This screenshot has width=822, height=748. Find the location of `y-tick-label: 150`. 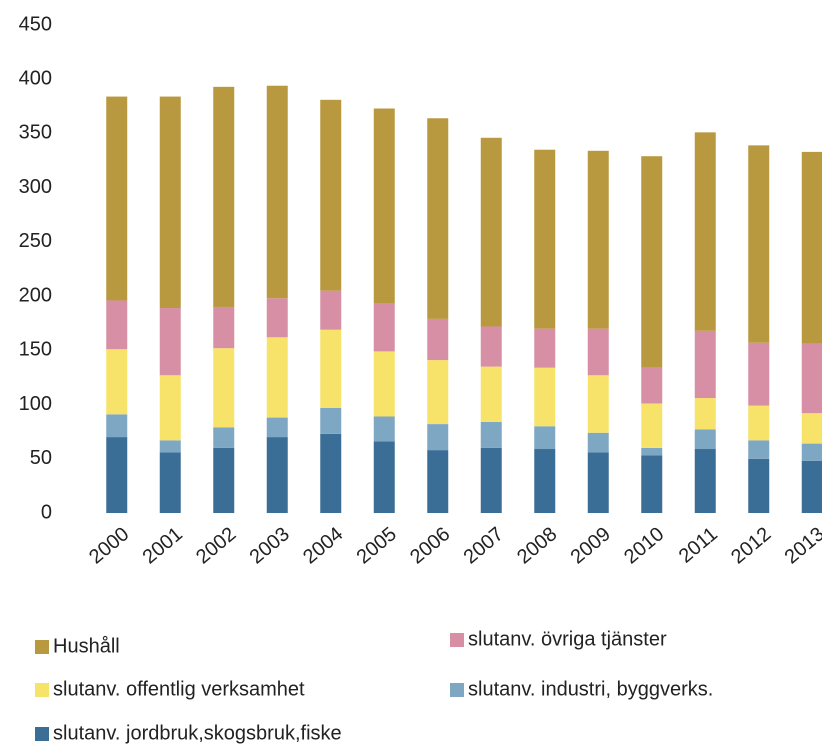

y-tick-label: 150 is located at coordinates (35, 350).